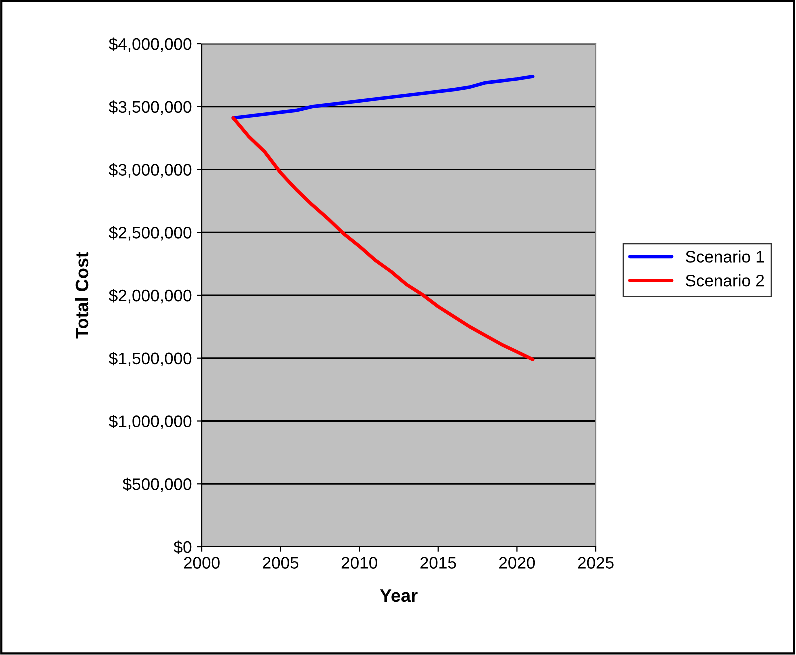 The image size is (796, 655). Describe the element at coordinates (360, 563) in the screenshot. I see `x-tick-label: 2010` at that location.